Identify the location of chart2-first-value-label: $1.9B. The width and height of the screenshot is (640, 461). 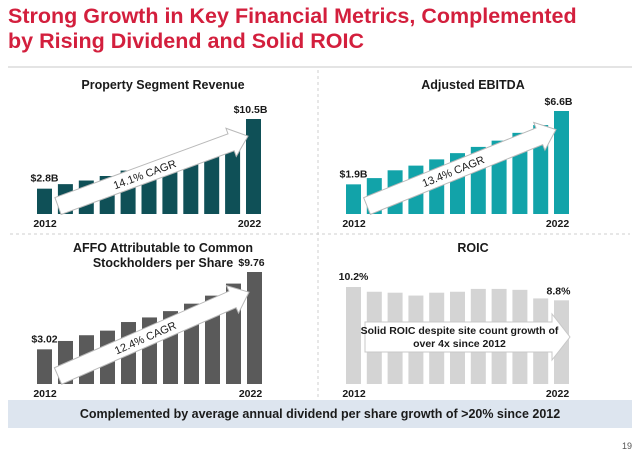
(353, 174).